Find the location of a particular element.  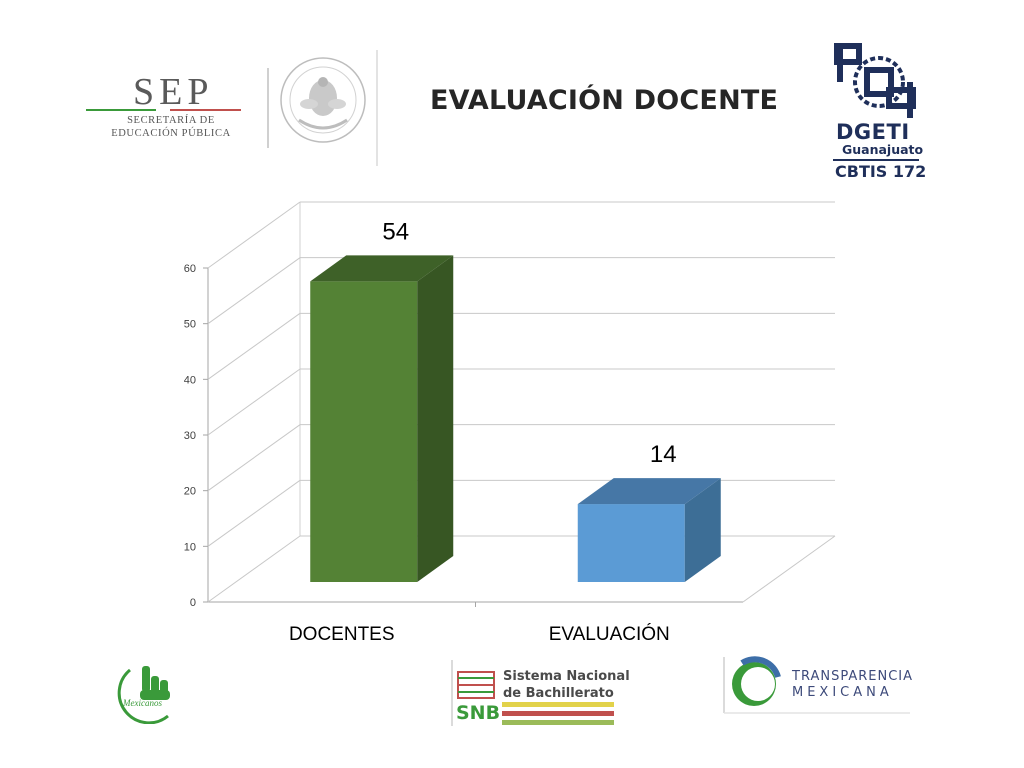

mexicanos-logo-text: Mexicanos is located at coordinates (142, 703).